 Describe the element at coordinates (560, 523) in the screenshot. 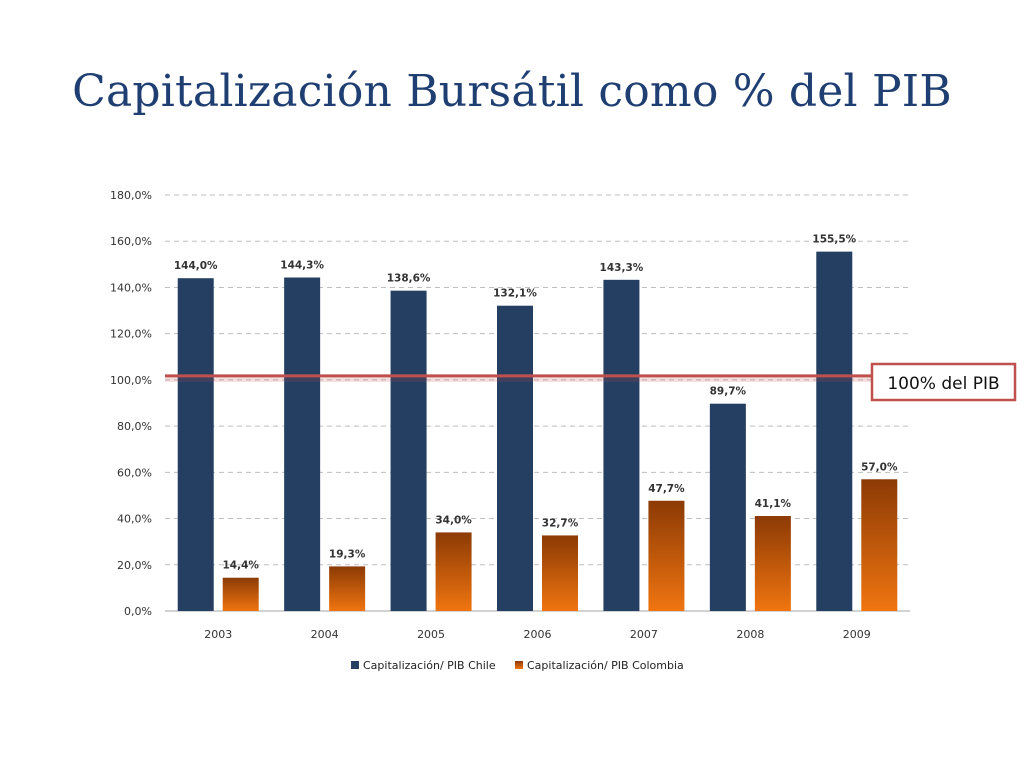

I see `data-label-colombia: 32,7%` at that location.